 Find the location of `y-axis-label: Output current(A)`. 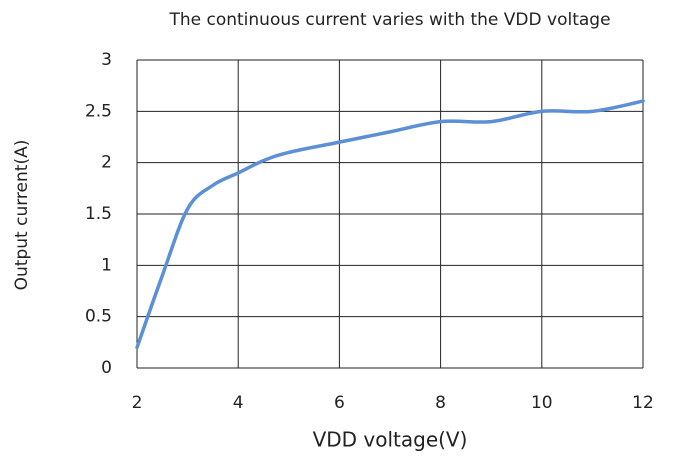

y-axis-label: Output current(A) is located at coordinates (22, 215).